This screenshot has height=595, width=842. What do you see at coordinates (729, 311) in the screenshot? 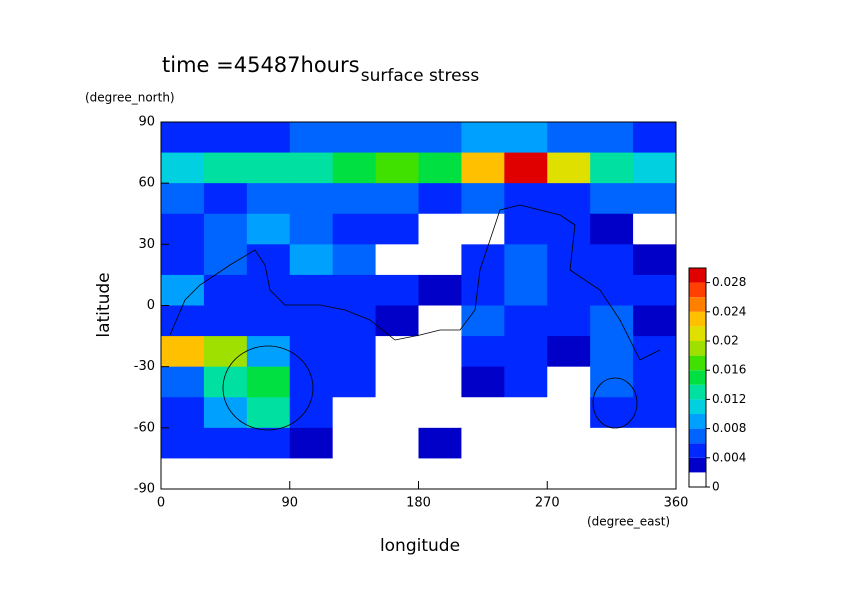
I see `colorbar-tick-label: 0.024` at bounding box center [729, 311].